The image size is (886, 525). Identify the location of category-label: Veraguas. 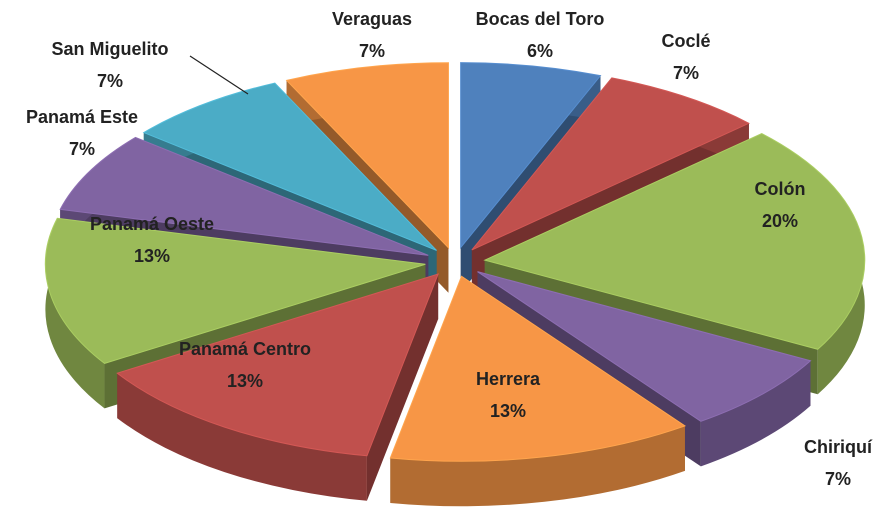
(372, 19).